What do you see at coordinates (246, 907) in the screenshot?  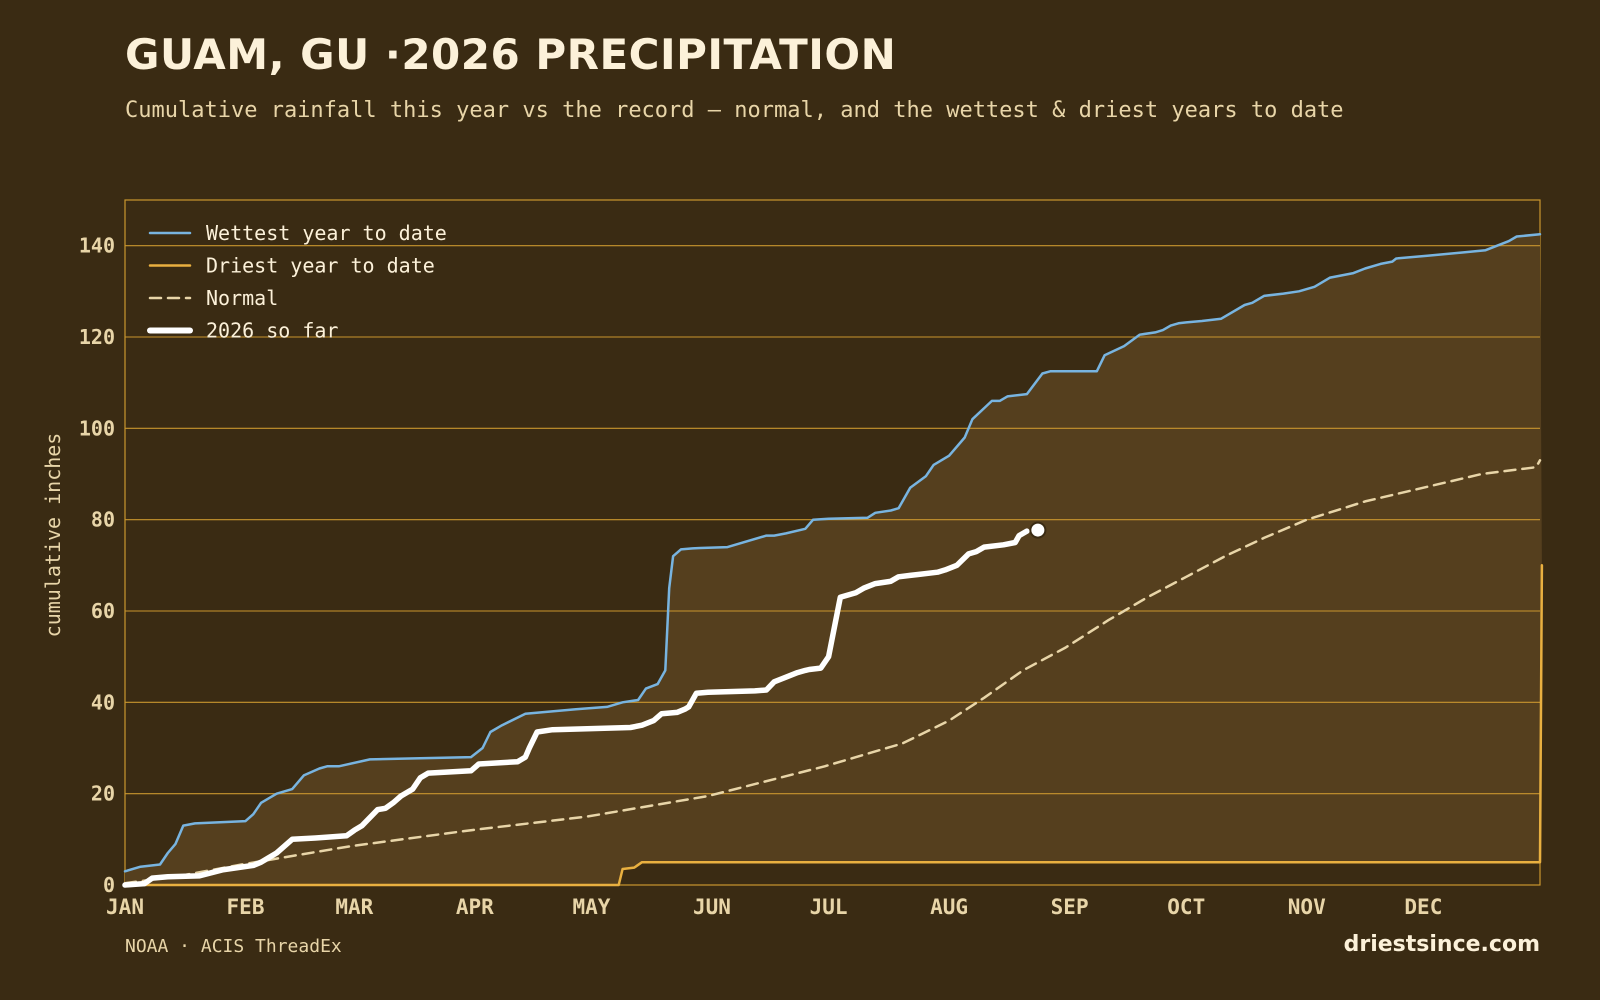 I see `x-tick-label: FEB` at bounding box center [246, 907].